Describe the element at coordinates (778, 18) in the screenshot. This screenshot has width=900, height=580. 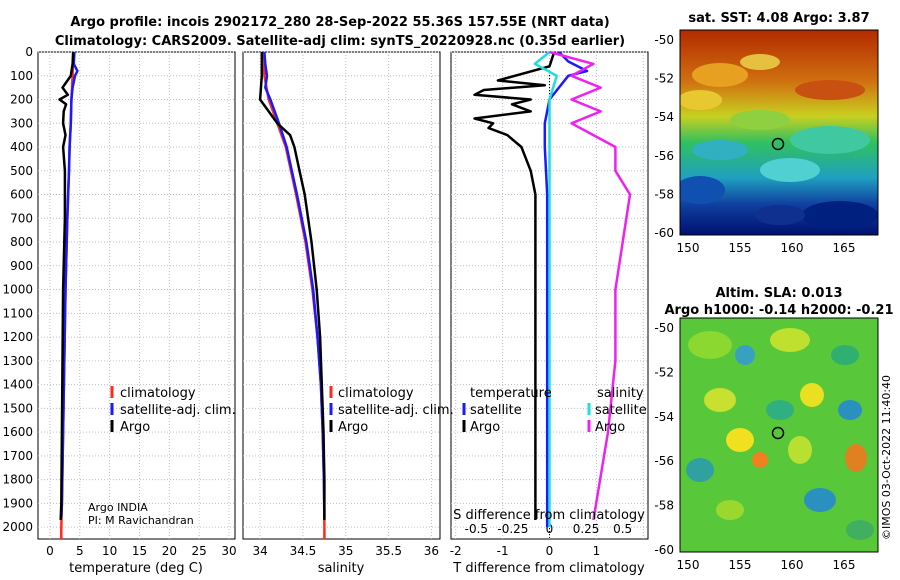
I see `sst-map-title: sat. SST: 4.08 Argo: 3.87` at that location.